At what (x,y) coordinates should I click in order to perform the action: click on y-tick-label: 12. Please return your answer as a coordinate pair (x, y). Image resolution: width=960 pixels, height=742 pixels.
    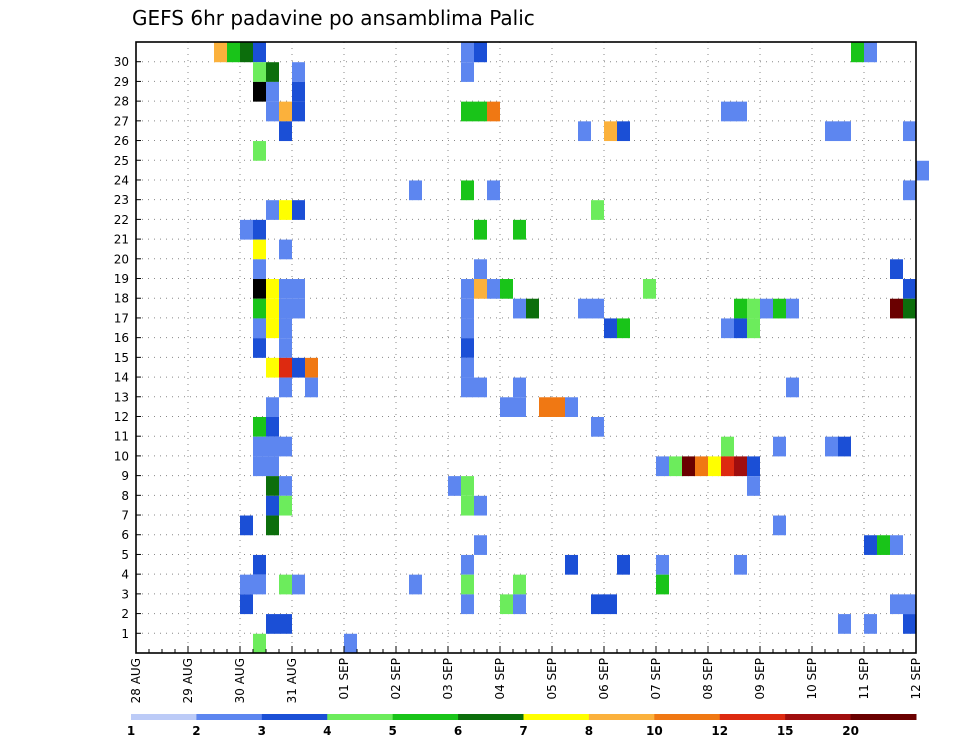
    Looking at the image, I should click on (121, 417).